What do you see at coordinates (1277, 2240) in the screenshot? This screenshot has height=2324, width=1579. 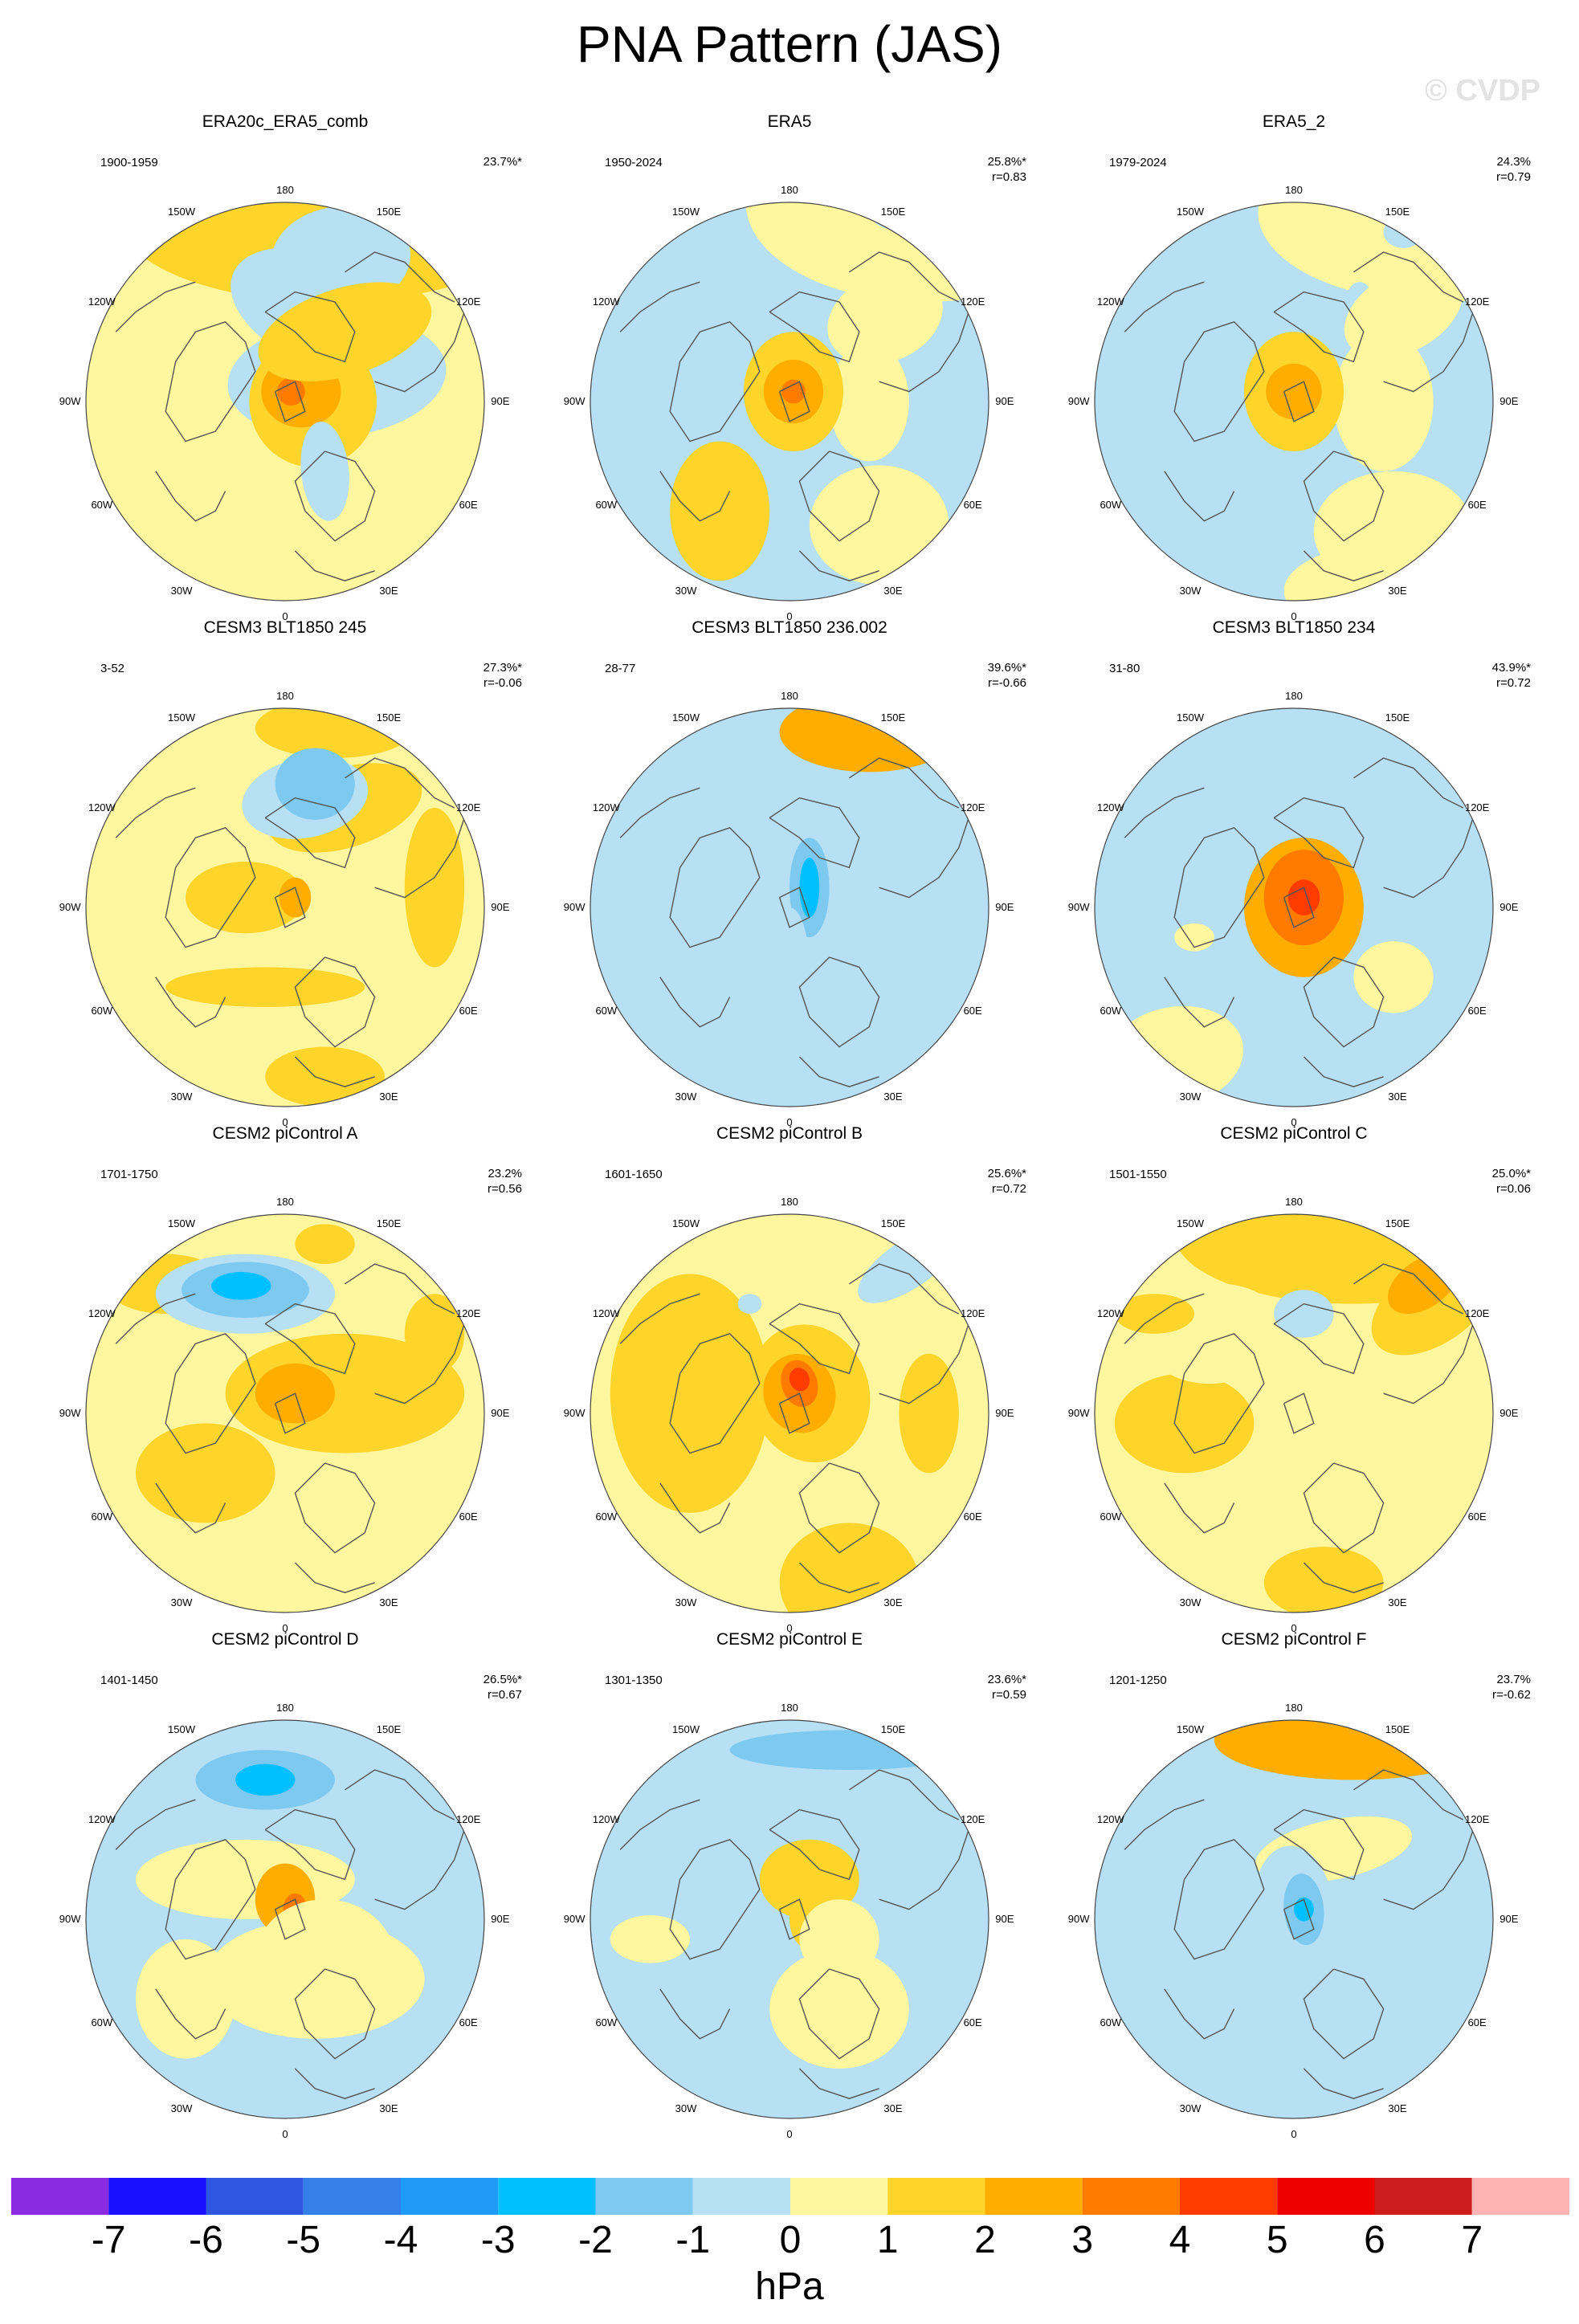 I see `colorbar-tick-label: 5` at bounding box center [1277, 2240].